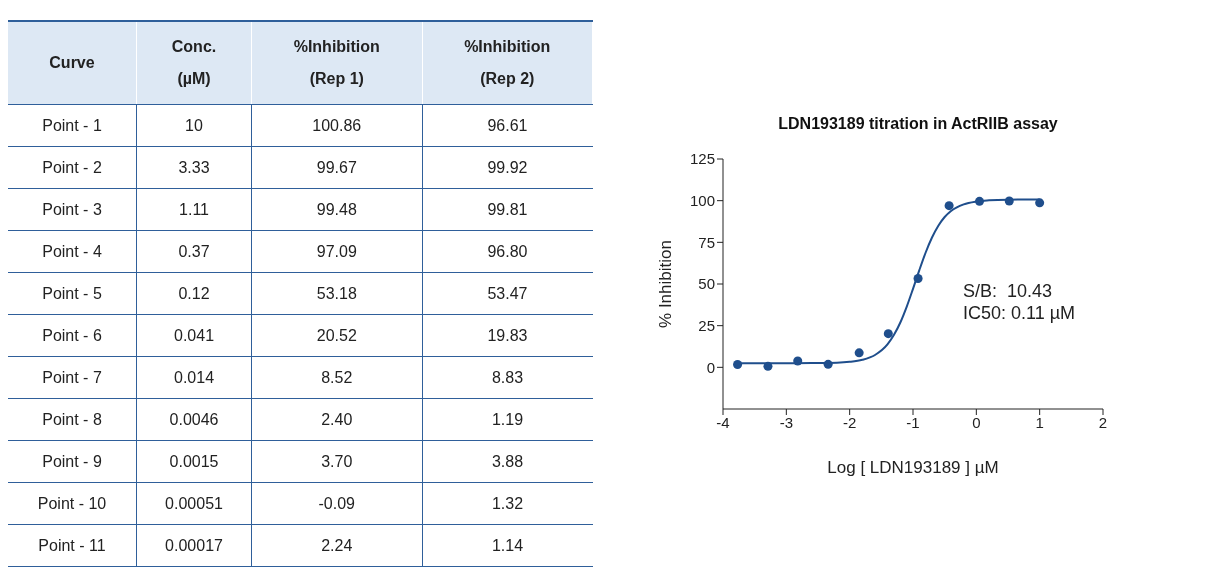 Image resolution: width=1220 pixels, height=580 pixels. What do you see at coordinates (336, 503) in the screenshot?
I see `data-label: -0.09` at bounding box center [336, 503].